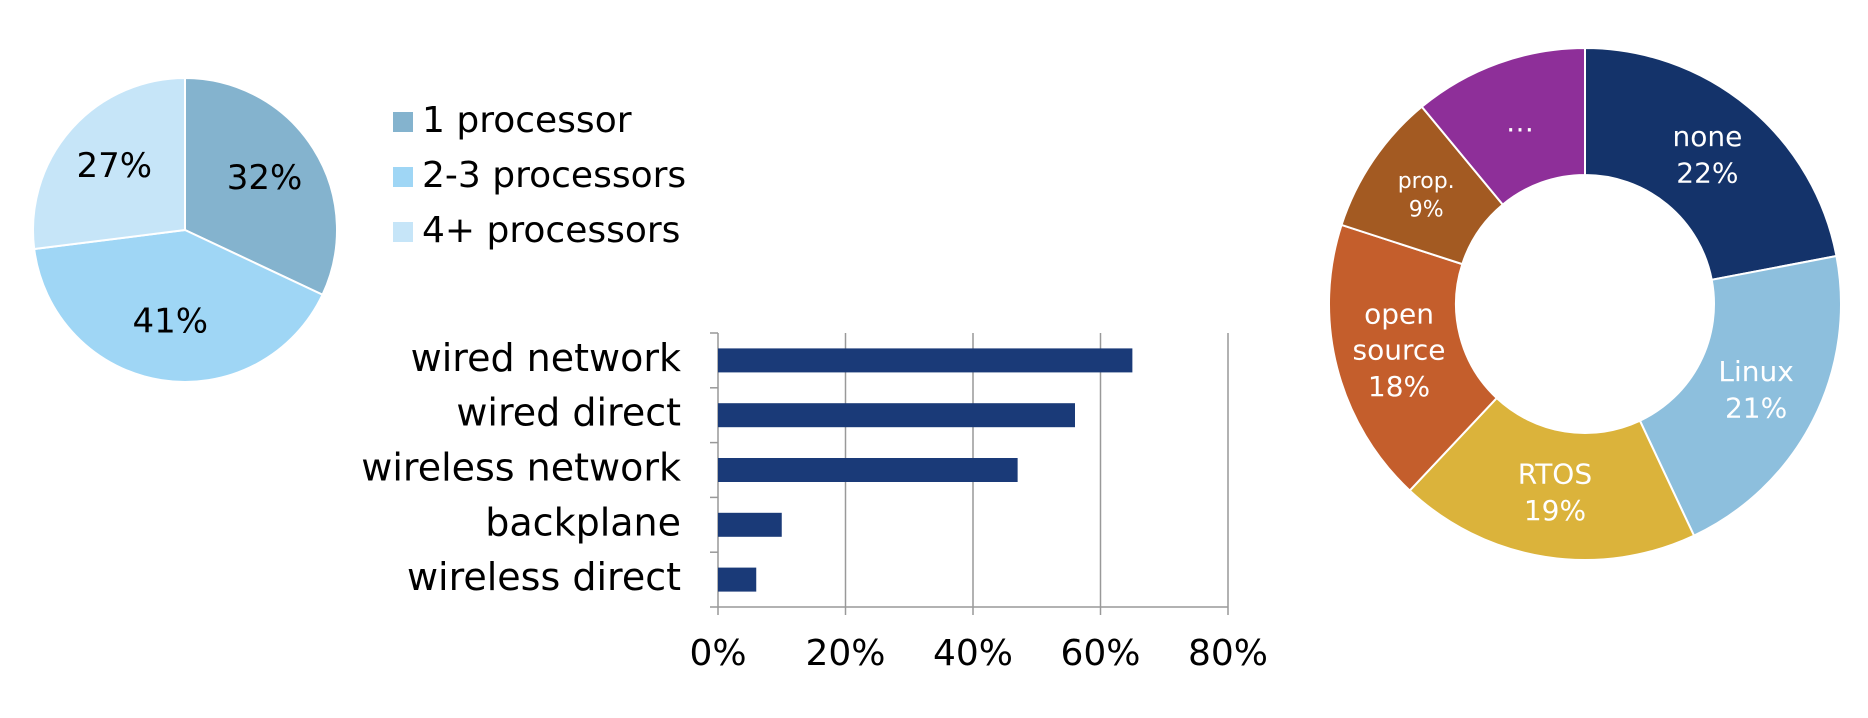  Describe the element at coordinates (568, 413) in the screenshot. I see `y-tick-label: wired direct` at that location.